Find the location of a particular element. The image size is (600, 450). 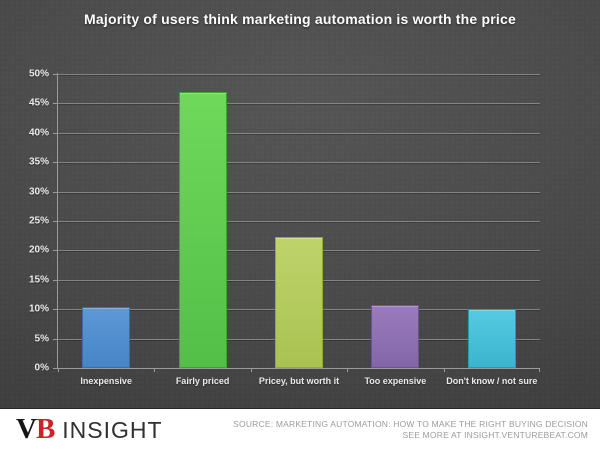

source-line-2: SEE MORE AT INSIGHT.VENTUREBEAT.COM is located at coordinates (495, 434).